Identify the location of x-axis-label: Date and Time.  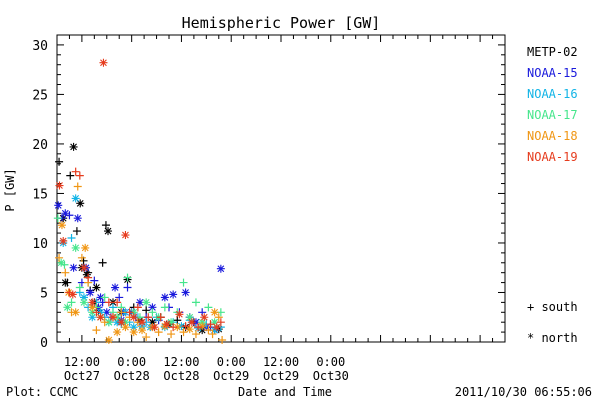
(285, 392).